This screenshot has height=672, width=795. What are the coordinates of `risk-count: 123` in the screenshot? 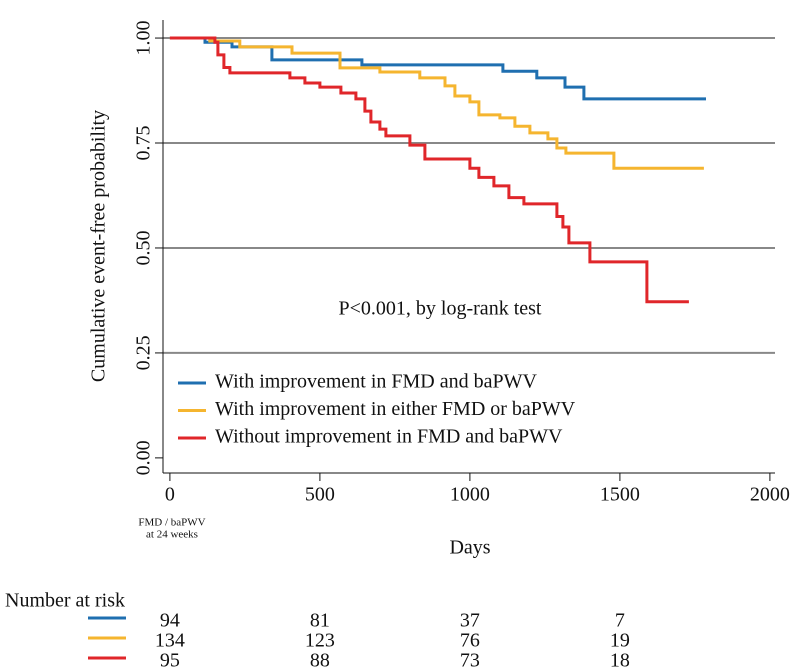 It's located at (320, 641).